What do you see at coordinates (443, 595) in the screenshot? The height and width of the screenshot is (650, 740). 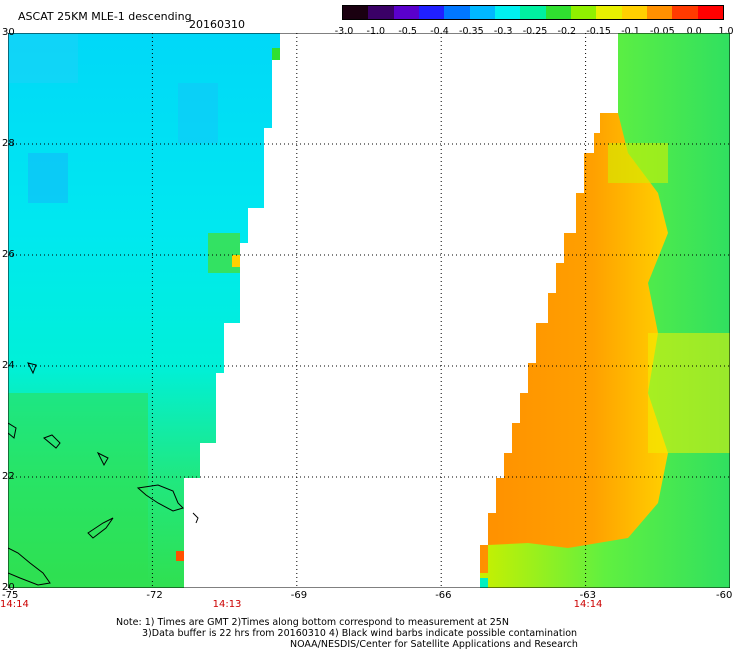 I see `x-tick-label: -66` at bounding box center [443, 595].